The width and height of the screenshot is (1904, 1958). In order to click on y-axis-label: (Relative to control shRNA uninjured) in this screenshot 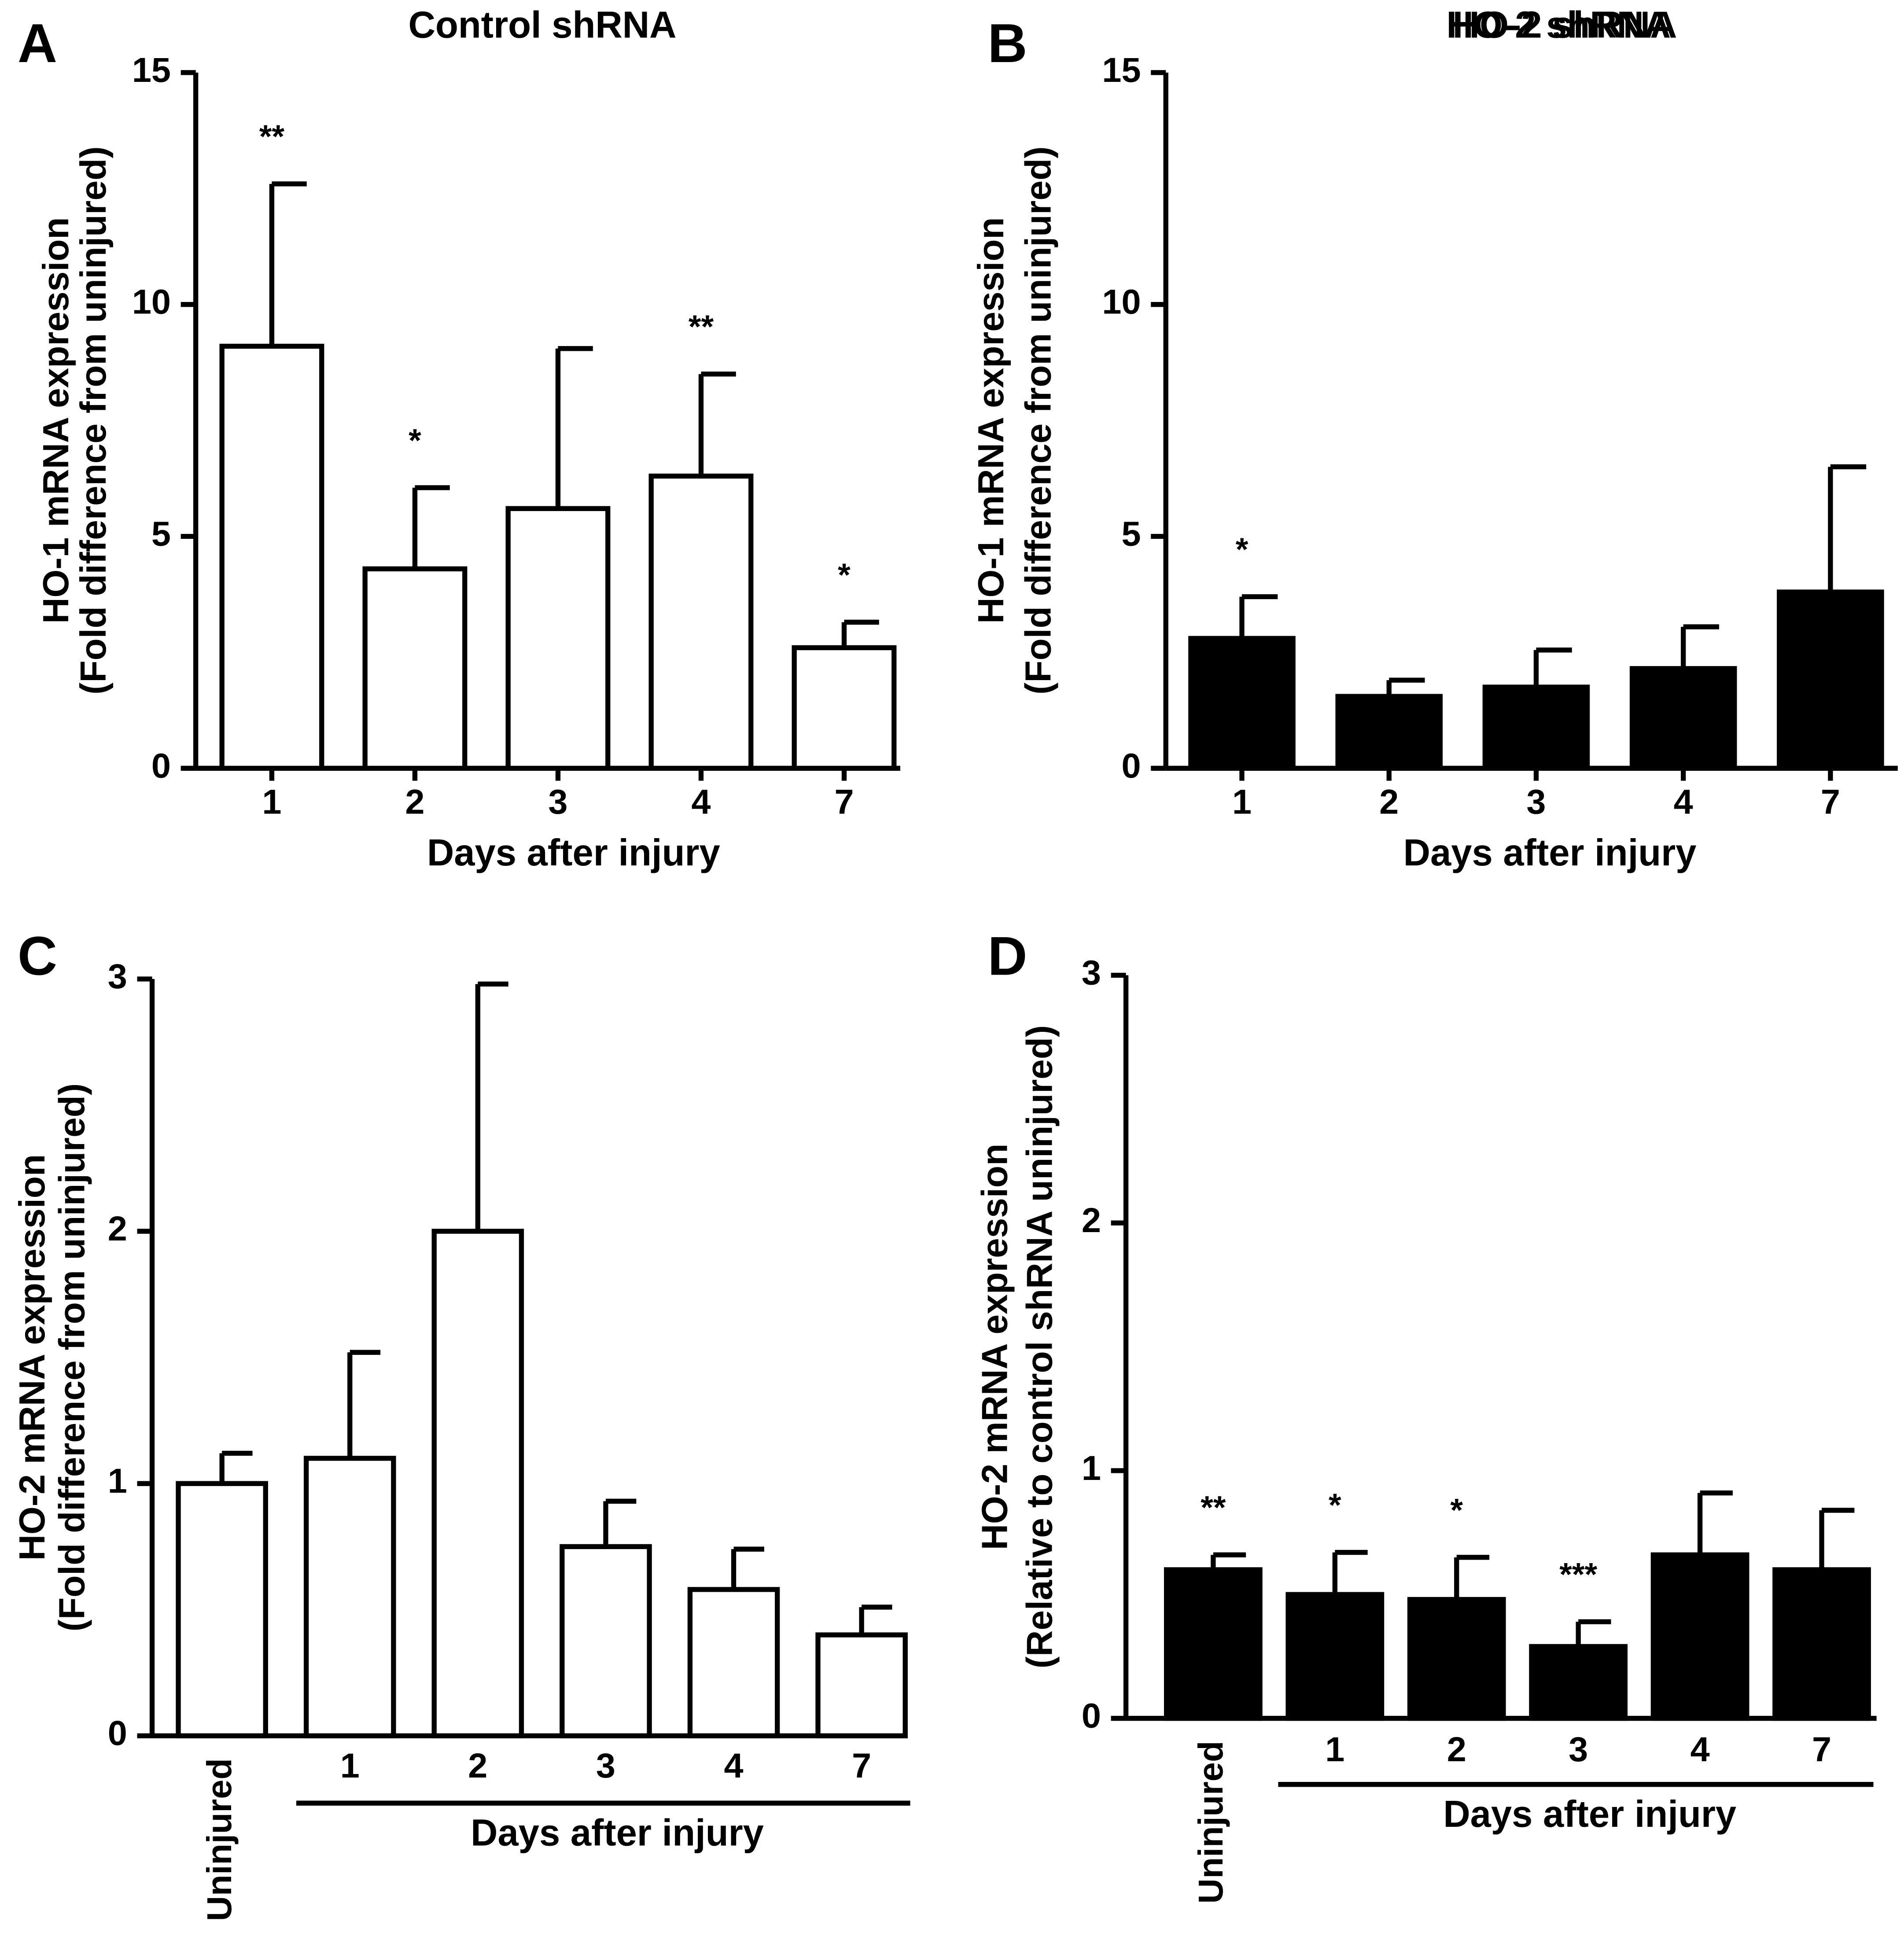, I will do `click(1040, 1347)`.